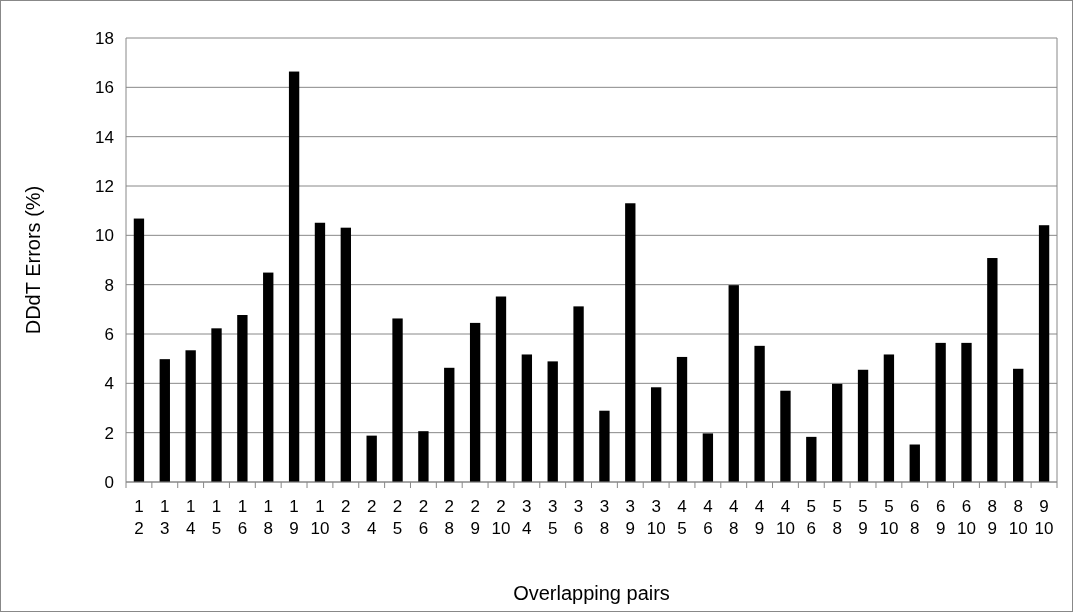  Describe the element at coordinates (371, 517) in the screenshot. I see `x-tick-label: 2 4` at that location.